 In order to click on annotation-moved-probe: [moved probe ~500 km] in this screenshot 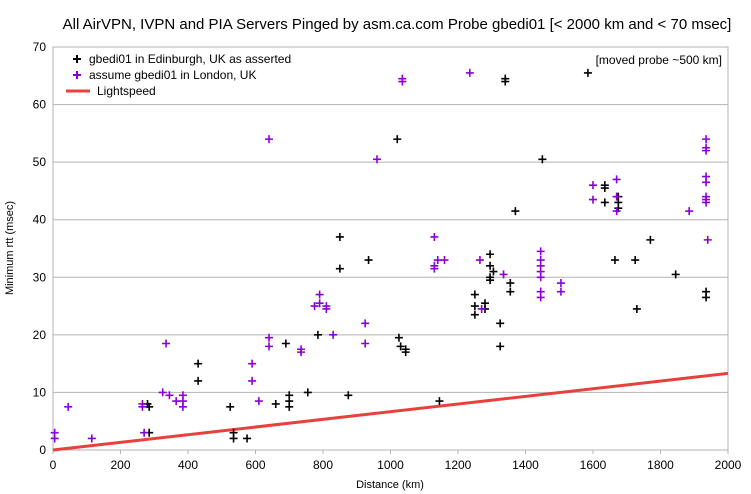, I will do `click(659, 60)`.